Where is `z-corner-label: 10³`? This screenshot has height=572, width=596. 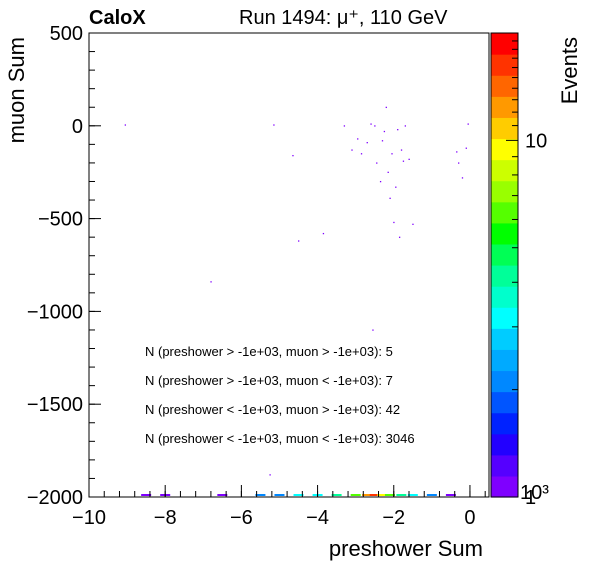
z-corner-label: 10³ is located at coordinates (534, 493).